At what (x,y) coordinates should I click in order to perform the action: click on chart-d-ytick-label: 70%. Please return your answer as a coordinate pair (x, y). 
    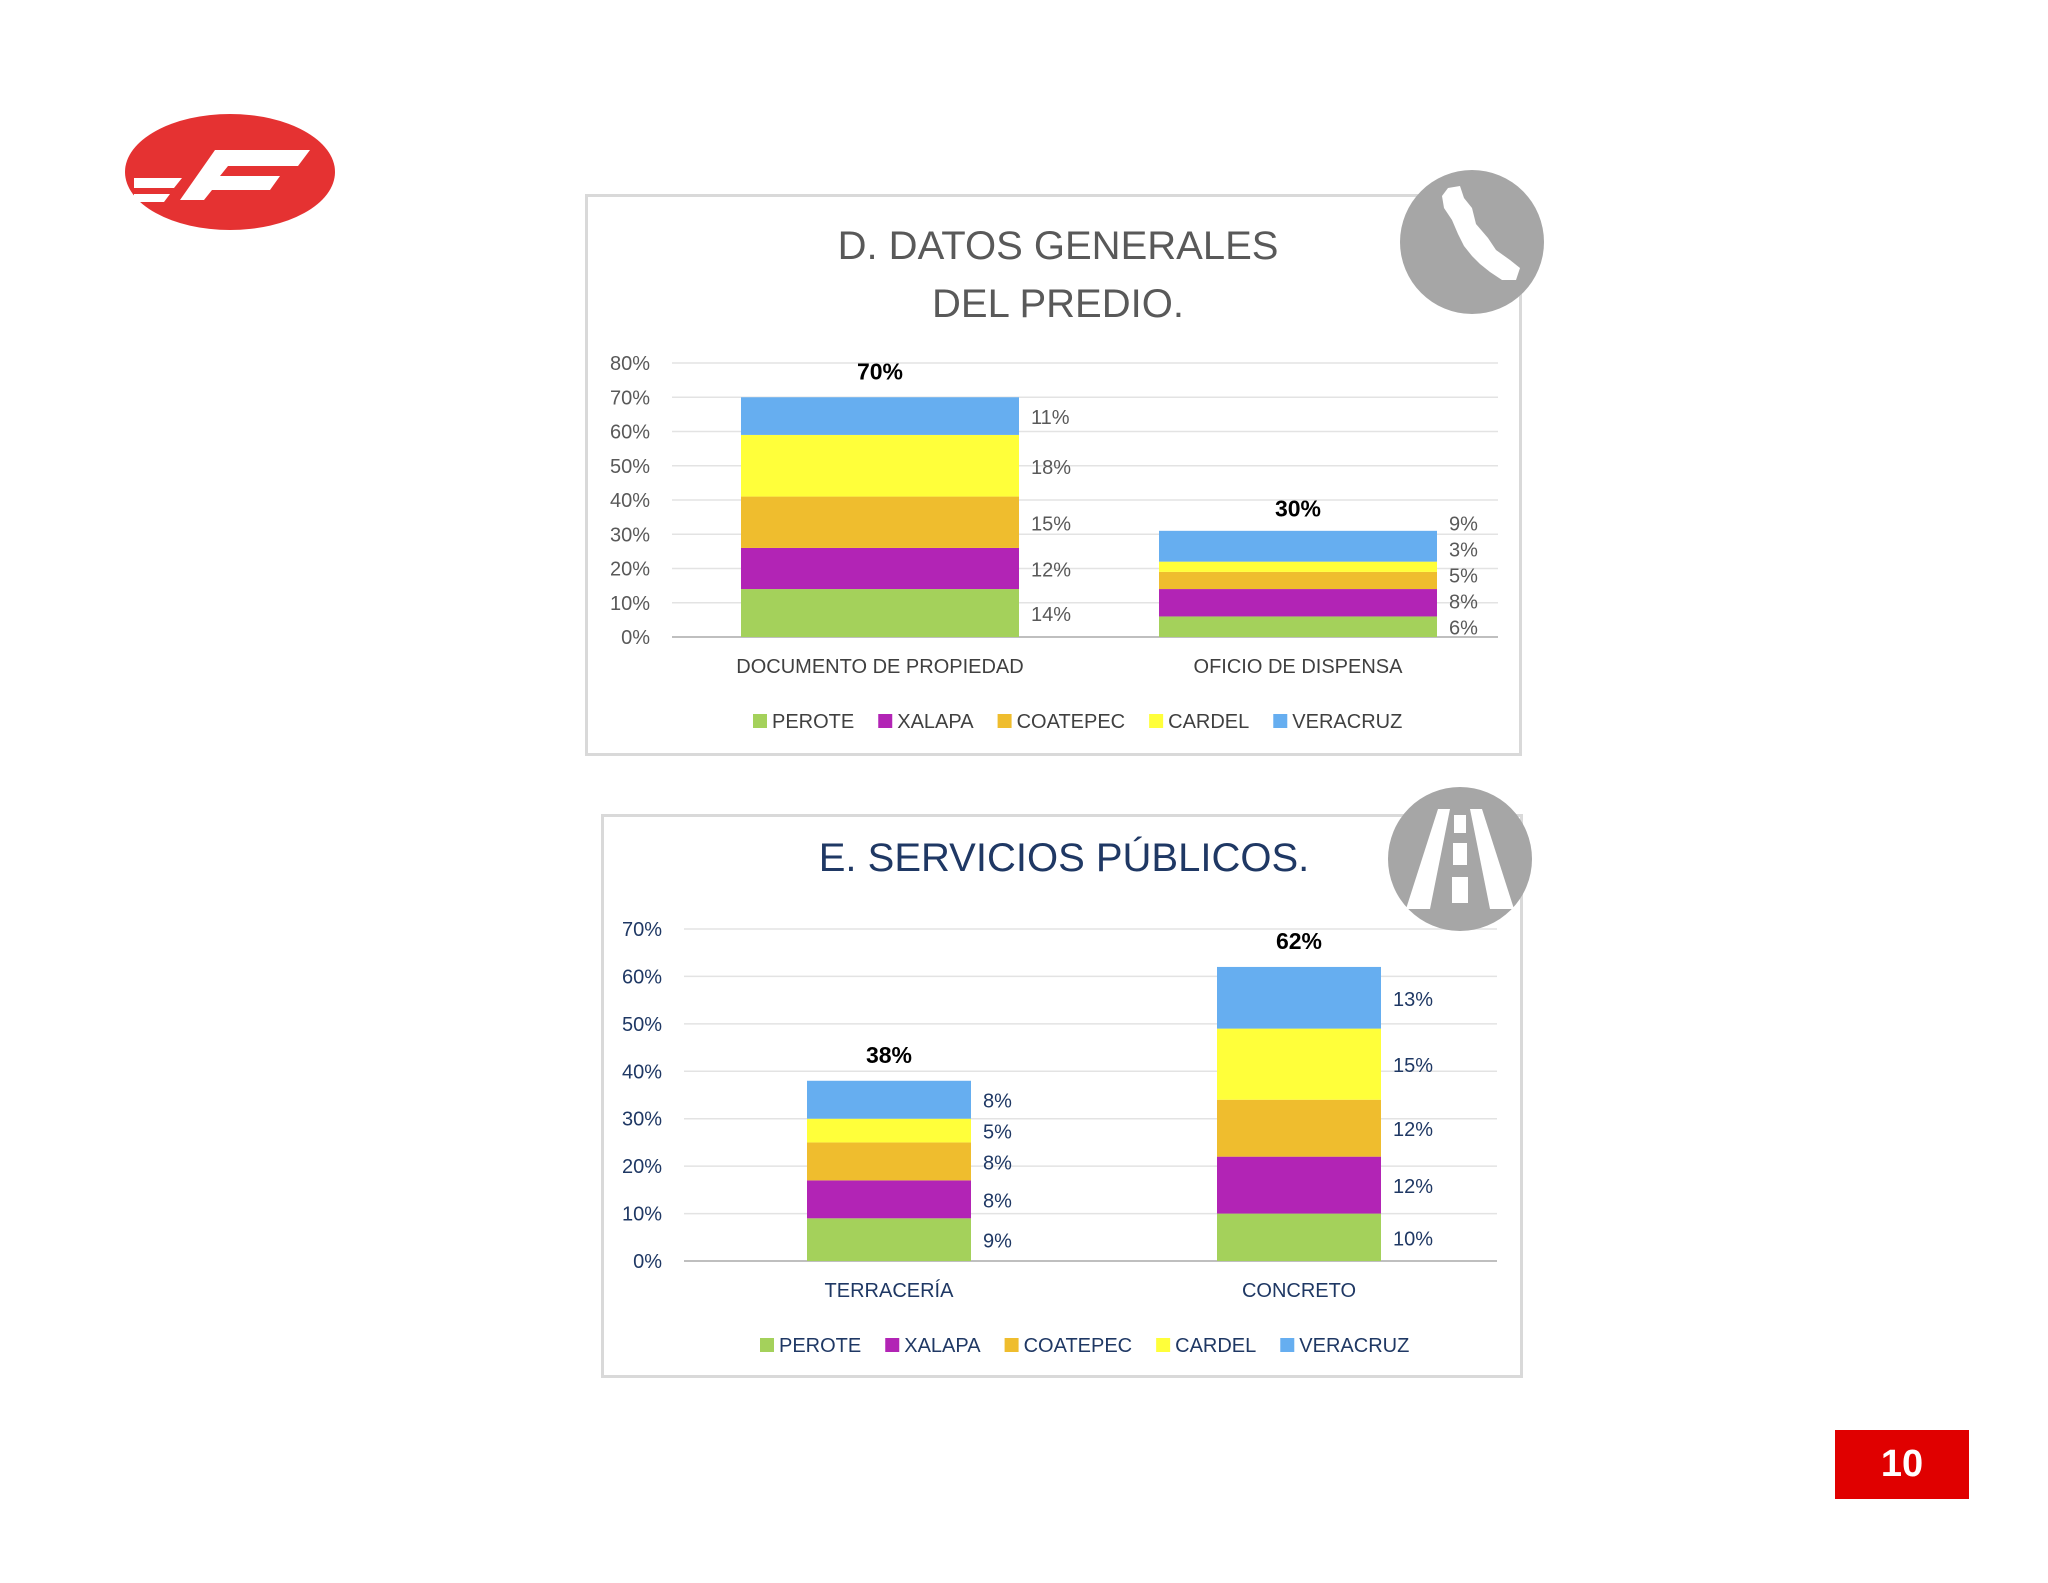
    Looking at the image, I should click on (630, 398).